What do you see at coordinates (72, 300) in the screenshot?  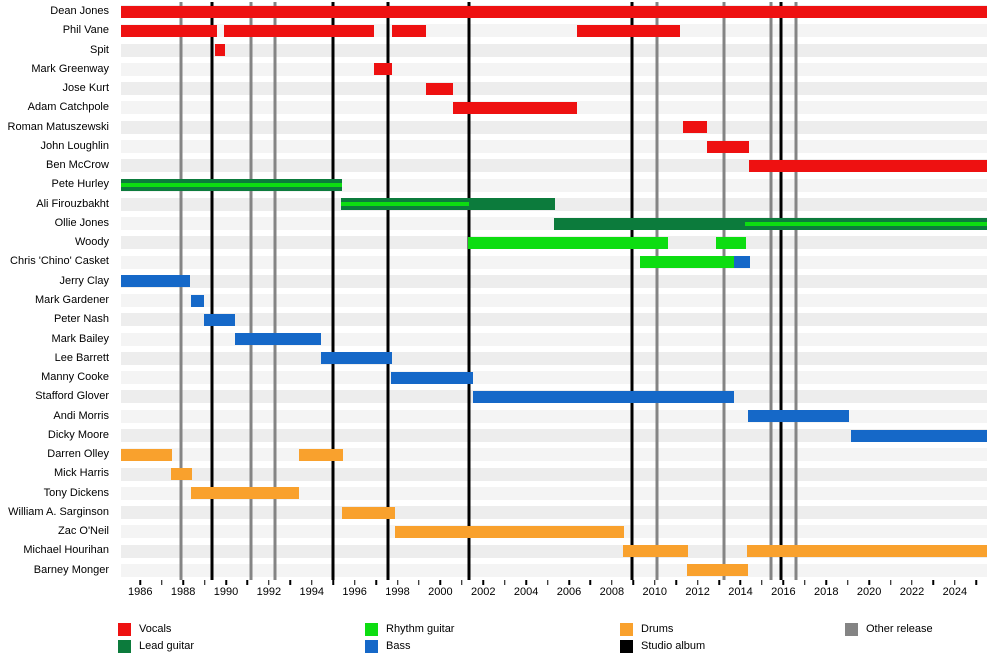 I see `member-name: Mark Gardener` at bounding box center [72, 300].